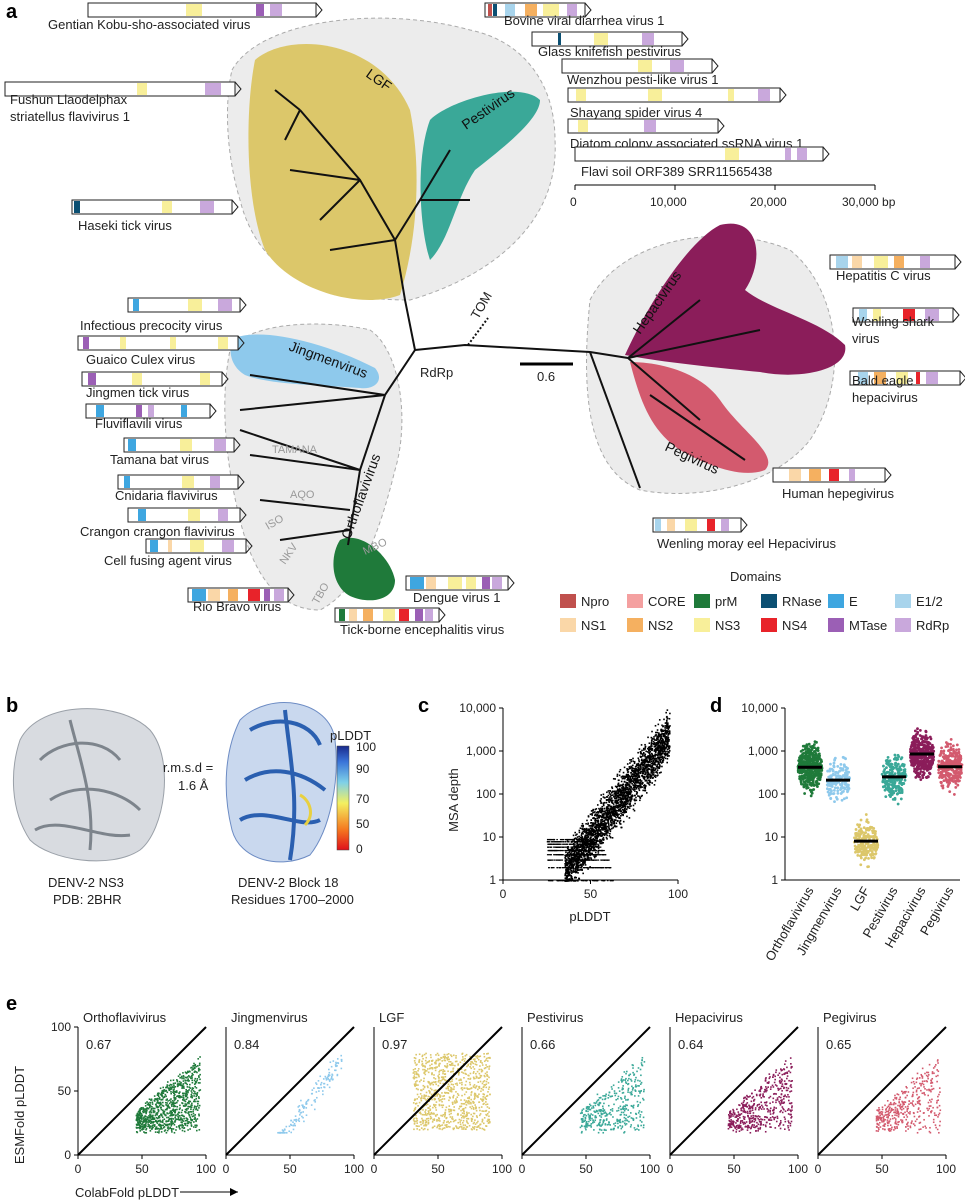 This screenshot has height=1200, width=965. Describe the element at coordinates (733, 196) in the screenshot. I see `genome-axis: 0 10,000 20,000 30,000 bp` at that location.